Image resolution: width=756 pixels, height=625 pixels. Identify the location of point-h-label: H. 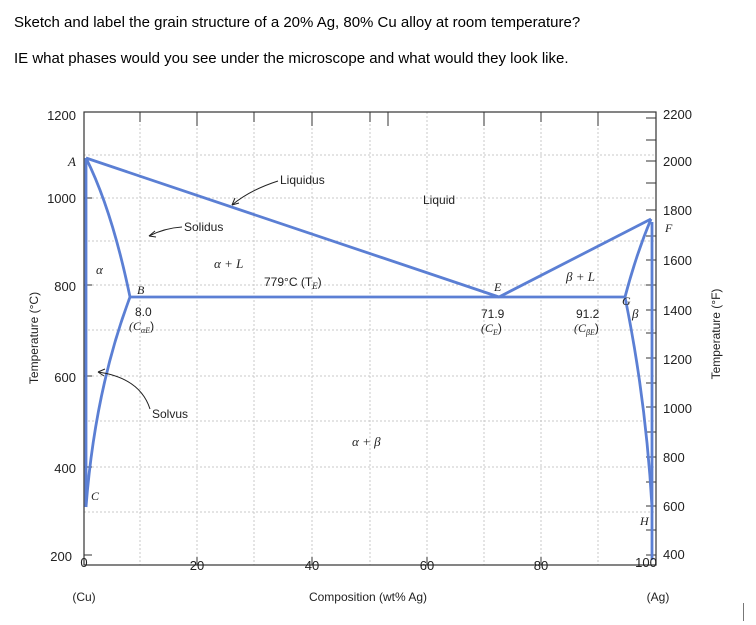
(644, 521).